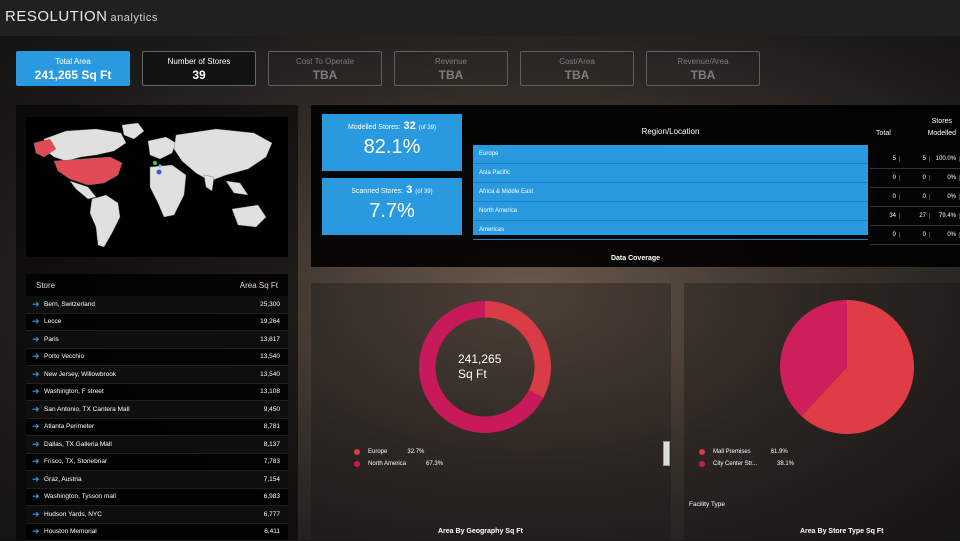 The height and width of the screenshot is (541, 960). What do you see at coordinates (154, 479) in the screenshot?
I see `store-name: Graz, Austria` at bounding box center [154, 479].